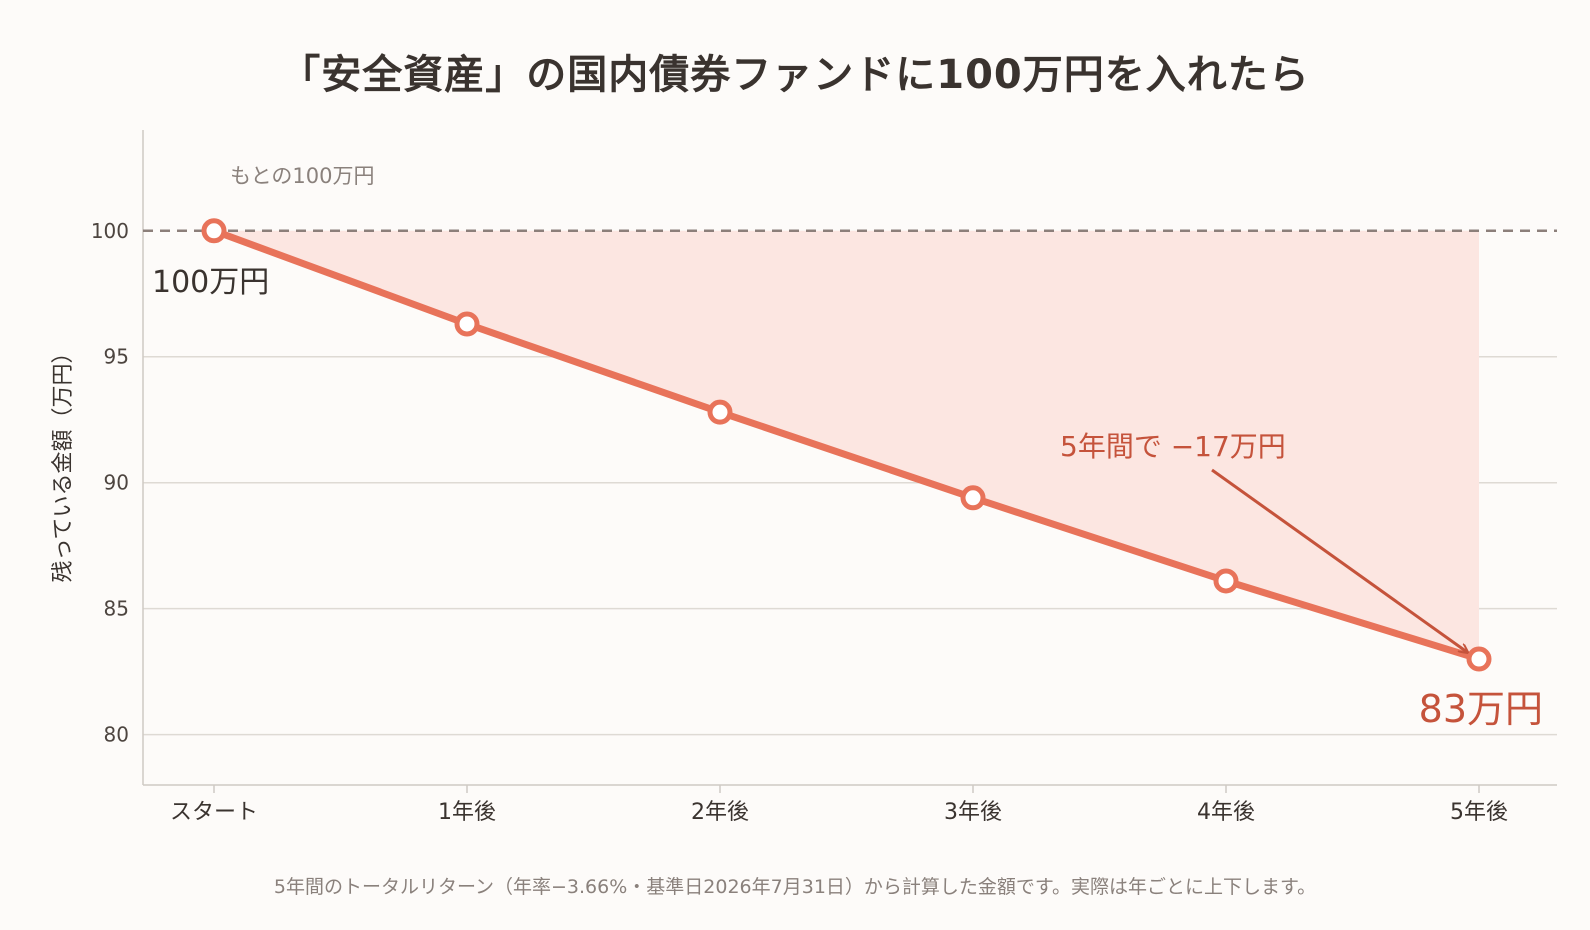 The width and height of the screenshot is (1590, 930). What do you see at coordinates (795, 75) in the screenshot?
I see `chart-title: 「安全資産」の国内債券ファンドに100万円を入れたら` at bounding box center [795, 75].